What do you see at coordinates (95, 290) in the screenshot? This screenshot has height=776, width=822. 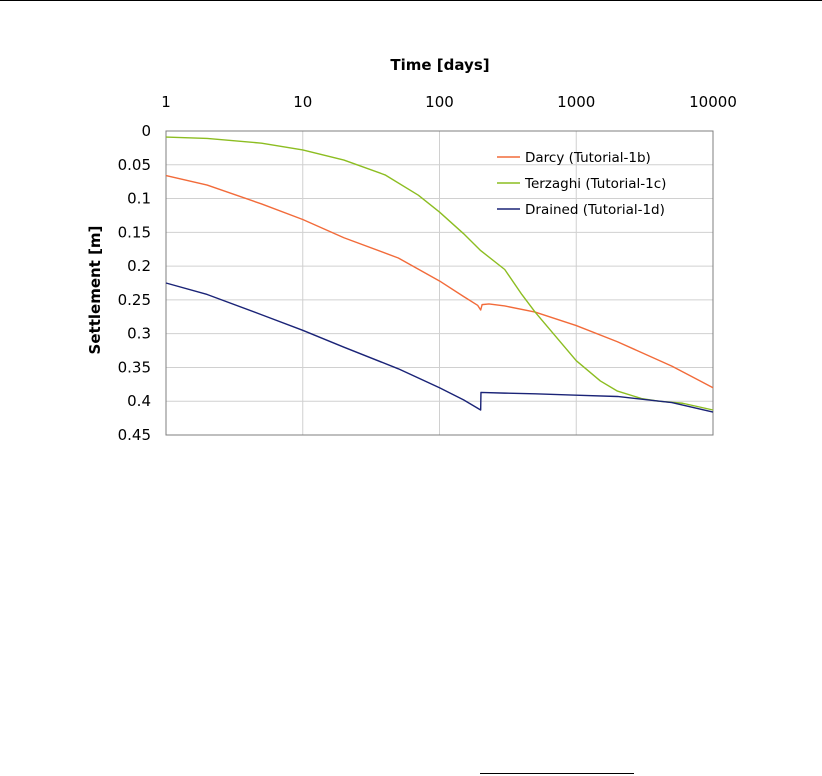 I see `y-axis-title: Settlement [m]` at bounding box center [95, 290].